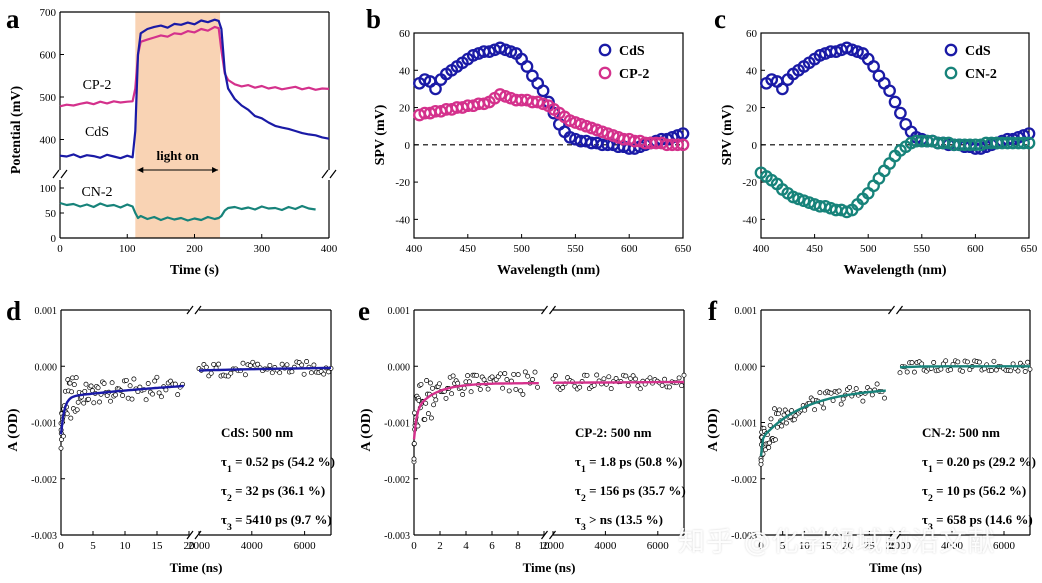 This screenshot has height=583, width=1042. Describe the element at coordinates (683, 249) in the screenshot. I see `x-tick-label: 650` at that location.